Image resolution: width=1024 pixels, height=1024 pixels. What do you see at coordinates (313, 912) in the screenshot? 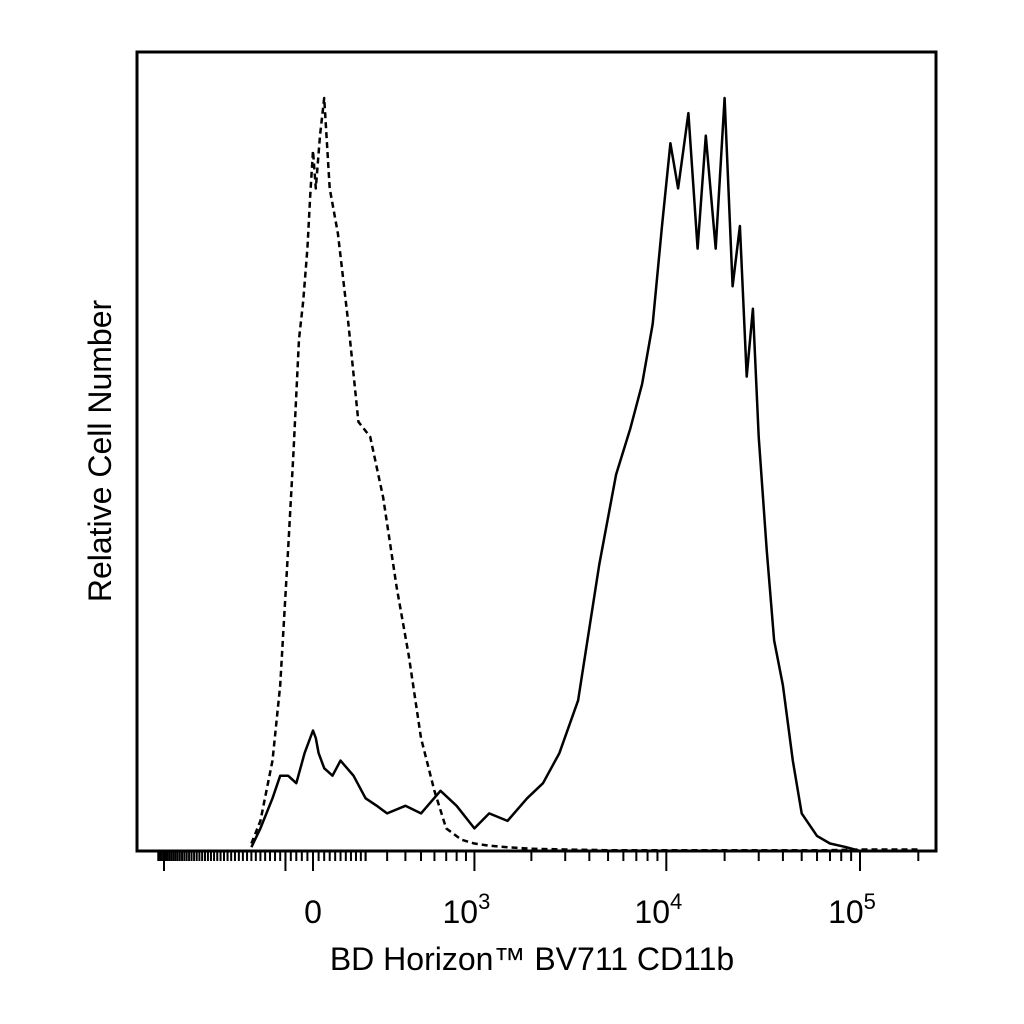
I see `x-tick-label: 0` at bounding box center [313, 912].